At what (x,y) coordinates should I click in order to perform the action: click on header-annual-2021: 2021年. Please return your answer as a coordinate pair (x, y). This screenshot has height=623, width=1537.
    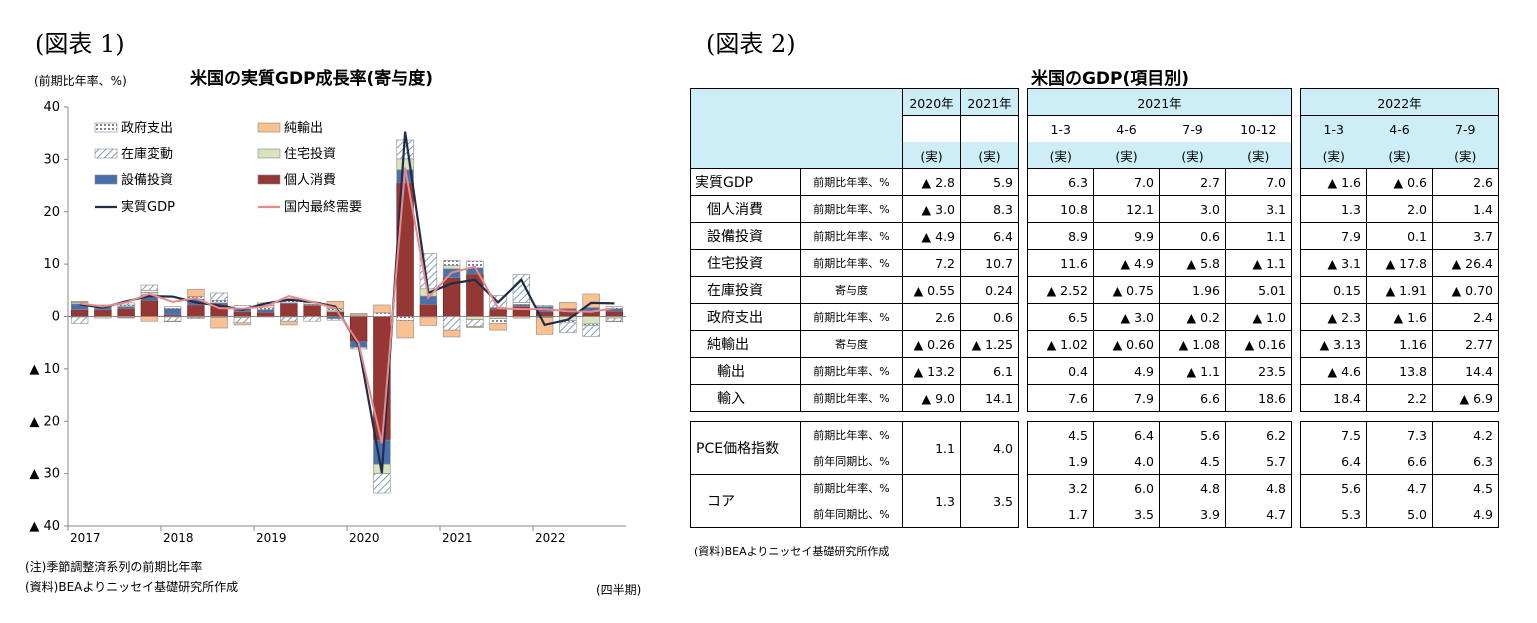
    Looking at the image, I should click on (989, 102).